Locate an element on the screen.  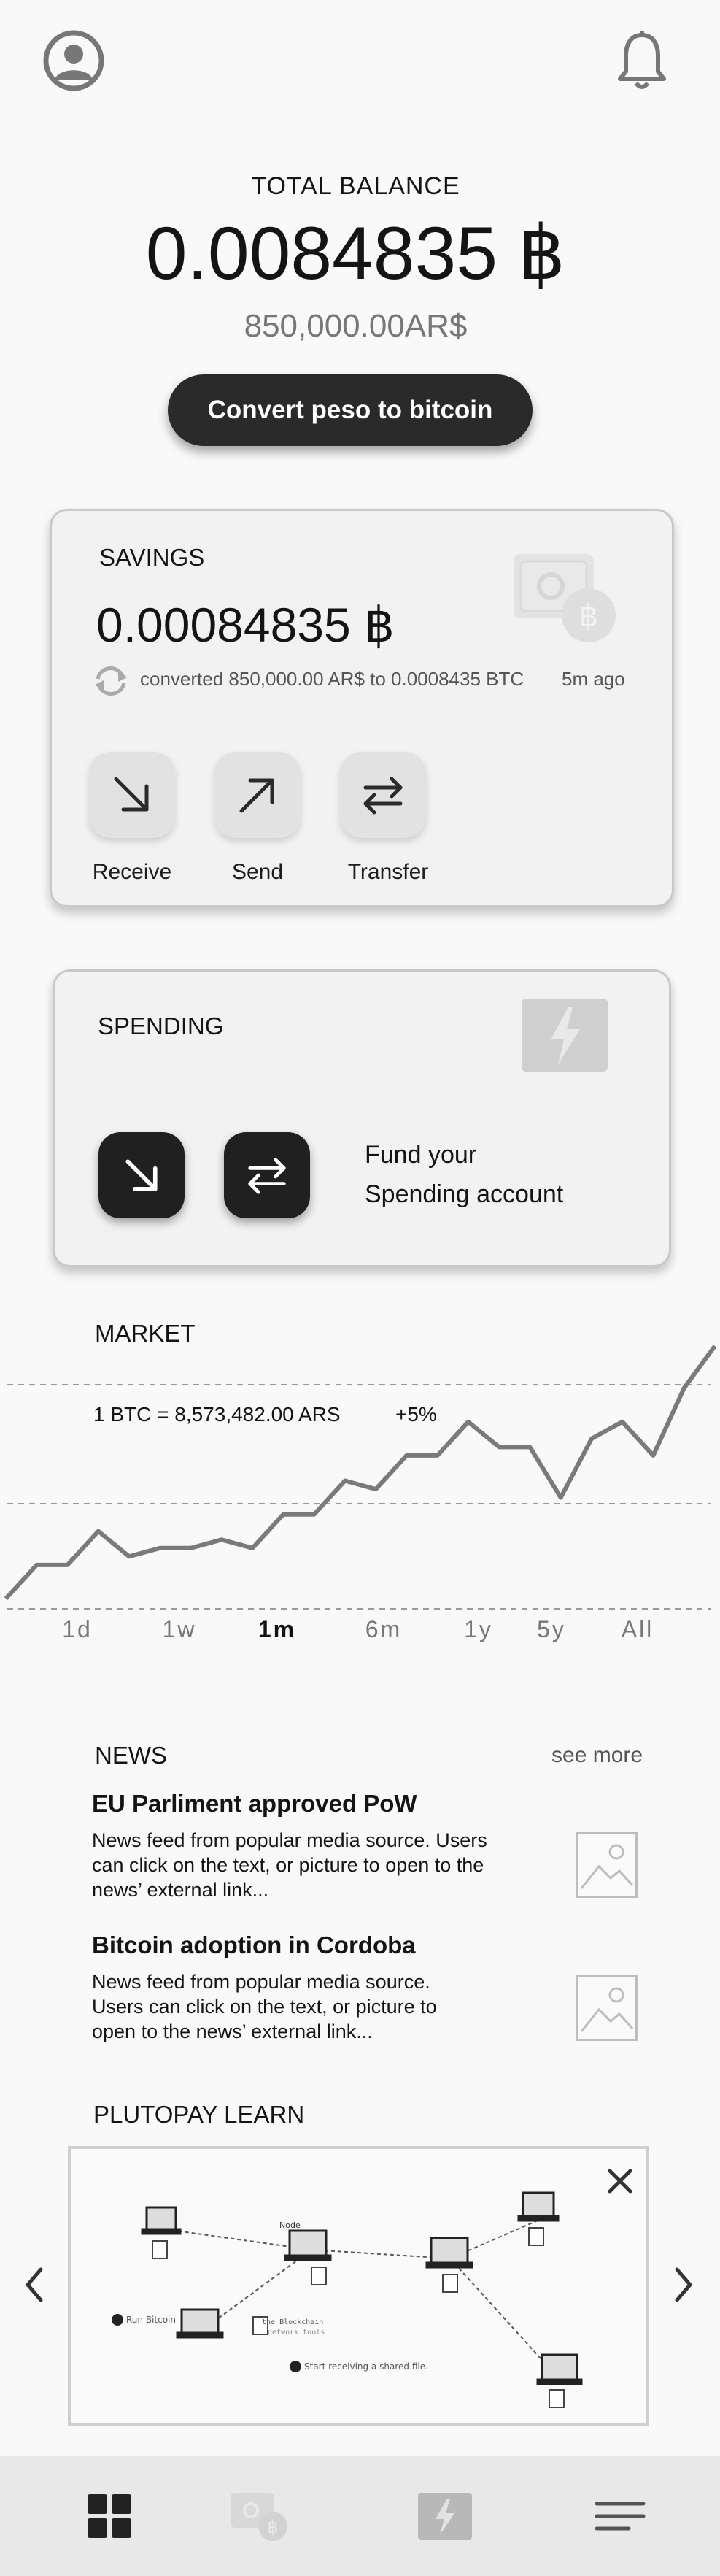
range-tab-5y: 5y is located at coordinates (551, 1629).